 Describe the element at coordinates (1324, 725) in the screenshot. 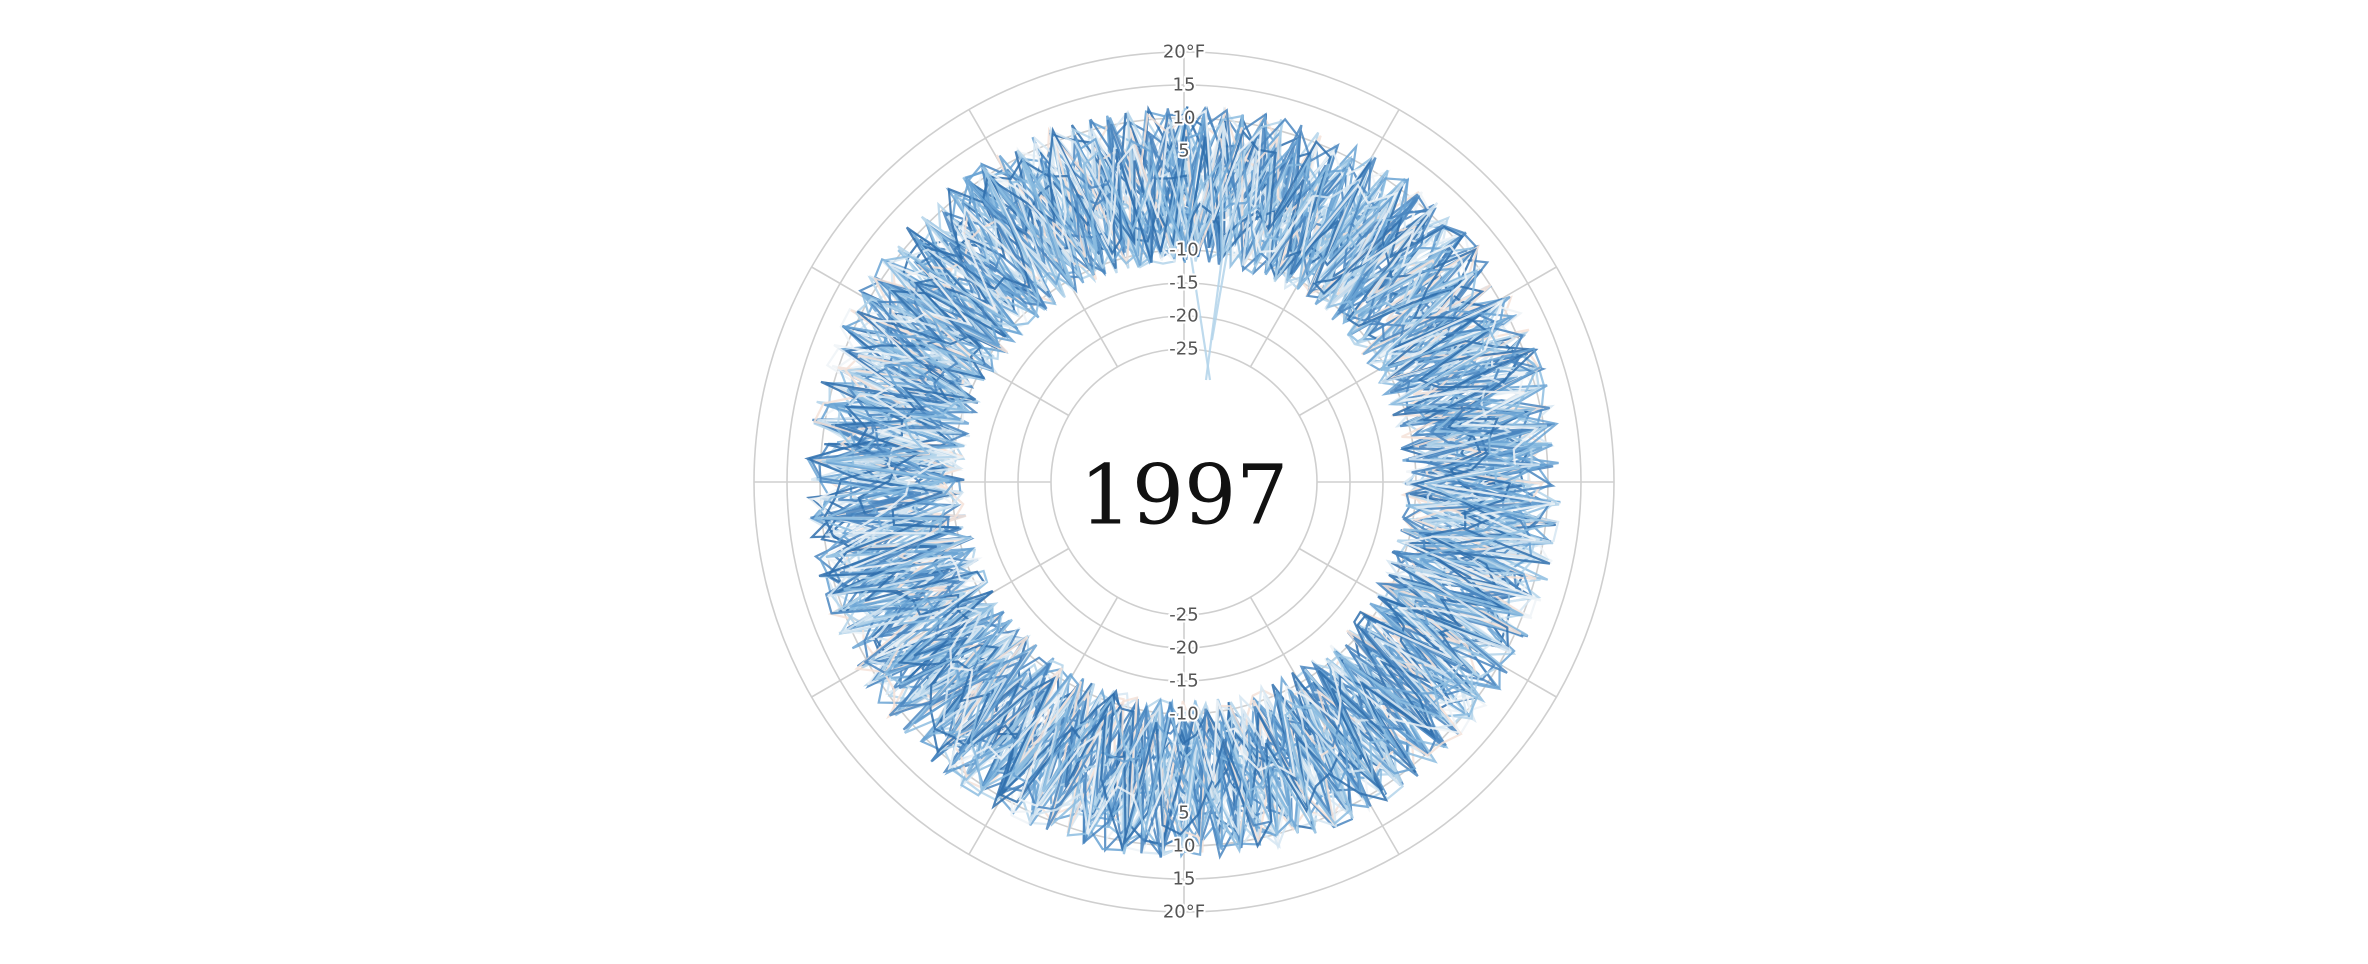

I see `grid-spoke` at that location.